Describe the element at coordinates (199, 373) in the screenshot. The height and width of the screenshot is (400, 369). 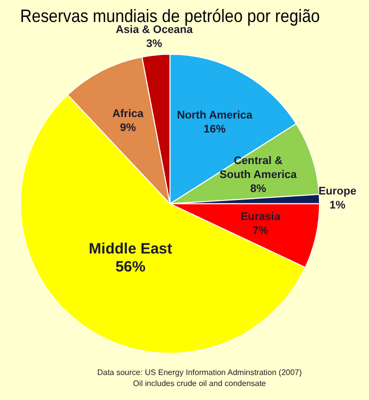
I see `source-note: Data source: US Energy Information Adminstration (2007)` at that location.